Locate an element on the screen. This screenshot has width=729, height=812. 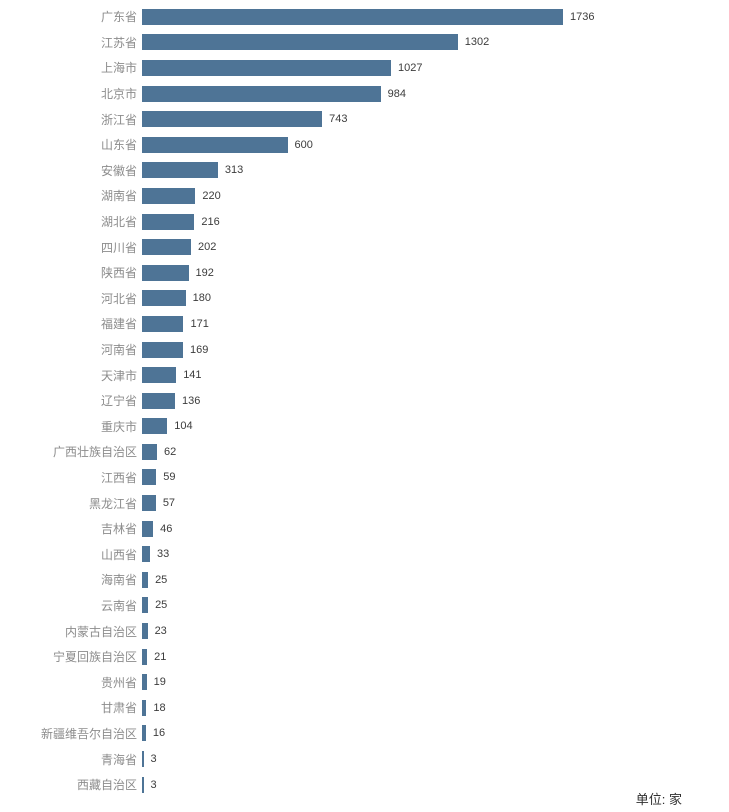
value-label: 169 is located at coordinates (199, 349).